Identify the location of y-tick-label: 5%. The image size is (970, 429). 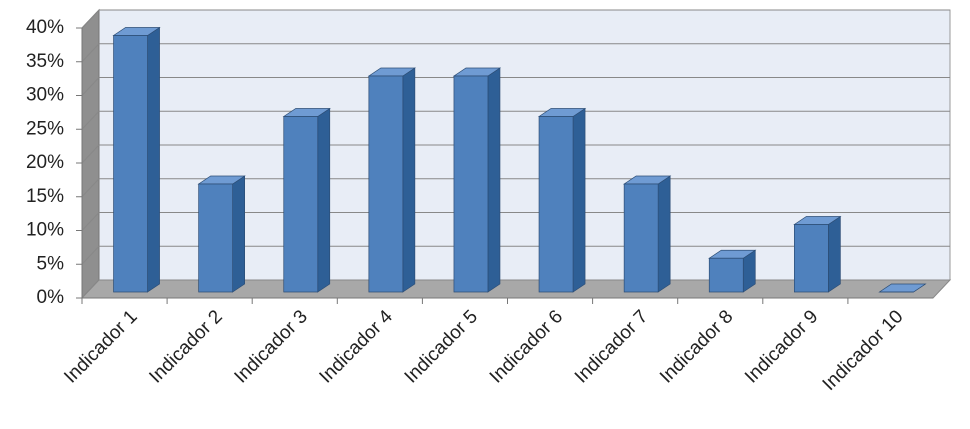
(51, 263).